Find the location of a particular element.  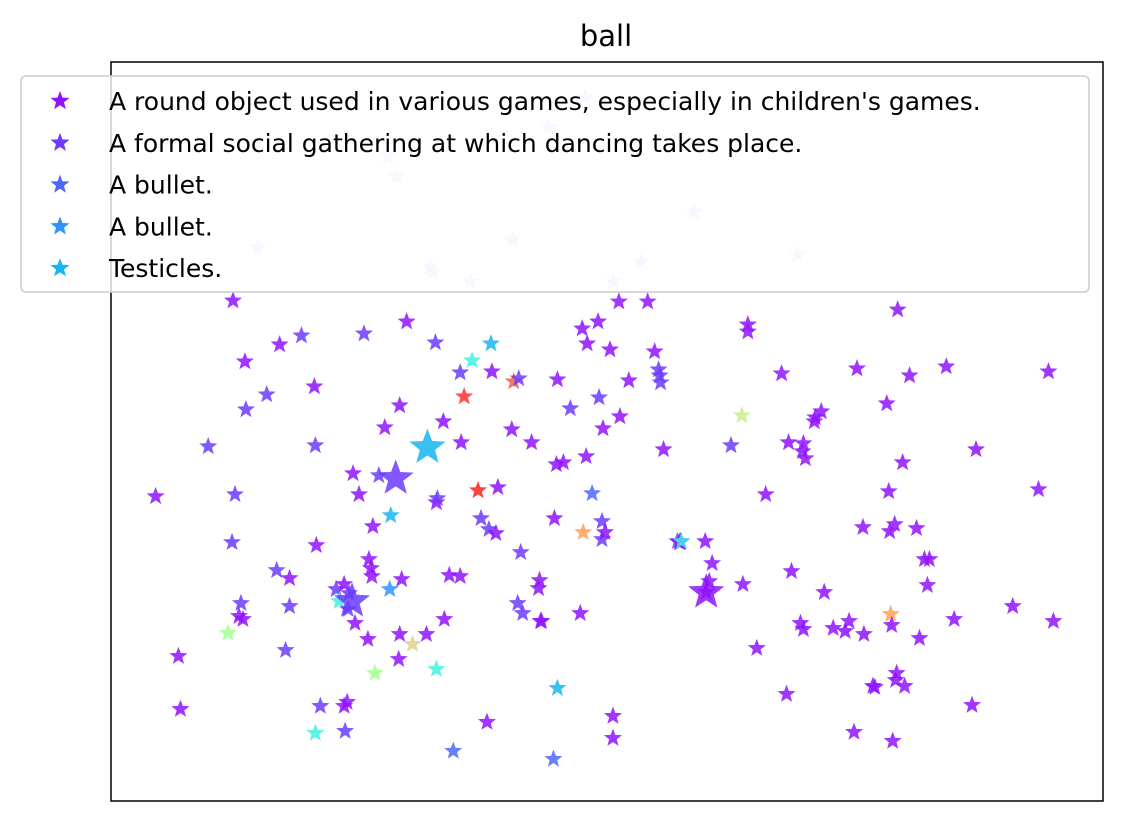

legend-label: A bullet. is located at coordinates (161, 226).